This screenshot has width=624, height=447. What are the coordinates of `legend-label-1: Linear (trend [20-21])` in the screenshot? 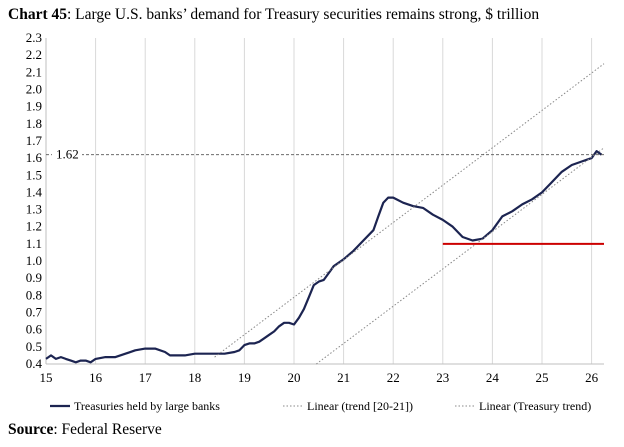 It's located at (360, 406).